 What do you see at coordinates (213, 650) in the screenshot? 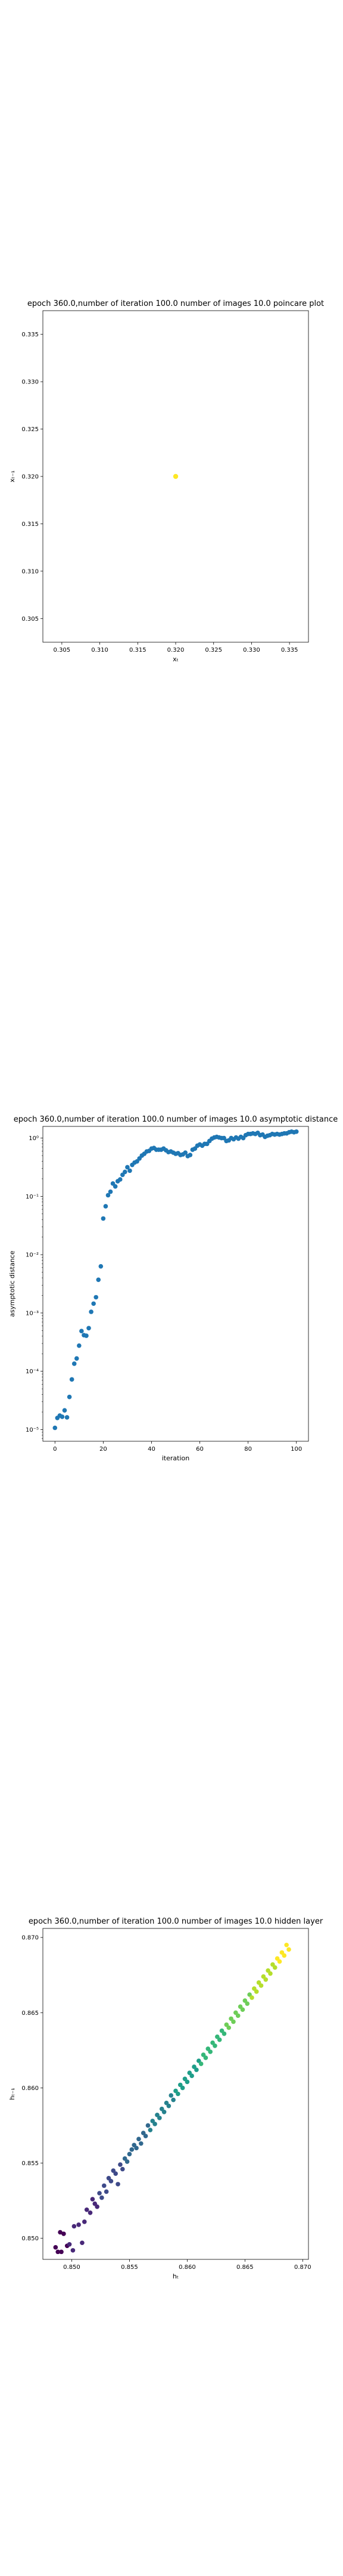
I see `x-tick-label: 0.325` at bounding box center [213, 650].